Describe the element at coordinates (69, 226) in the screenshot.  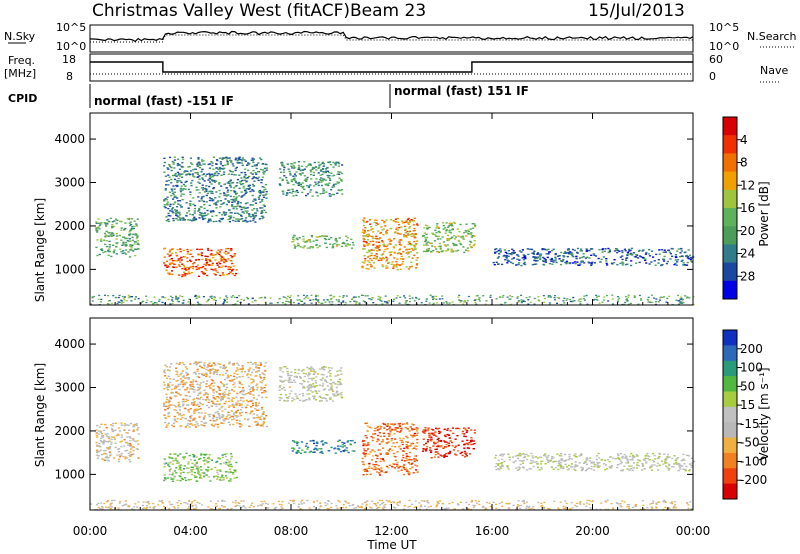
I see `y-tick-label: 2000` at that location.